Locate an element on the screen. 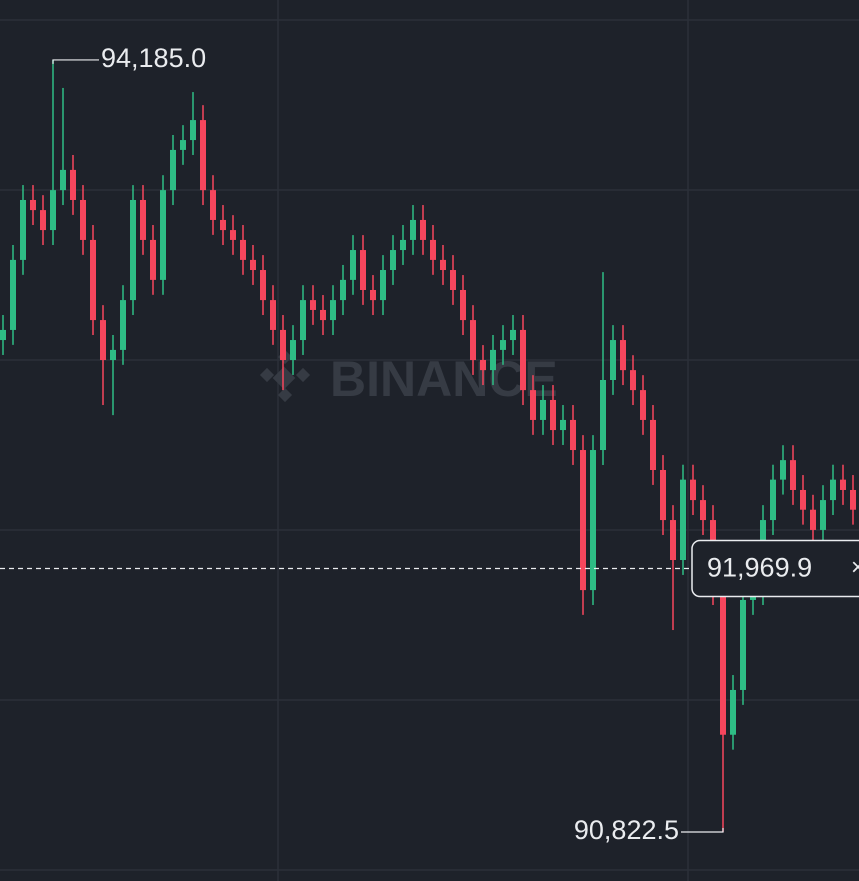 The width and height of the screenshot is (859, 881). high-label: 94,185.0 is located at coordinates (153, 58).